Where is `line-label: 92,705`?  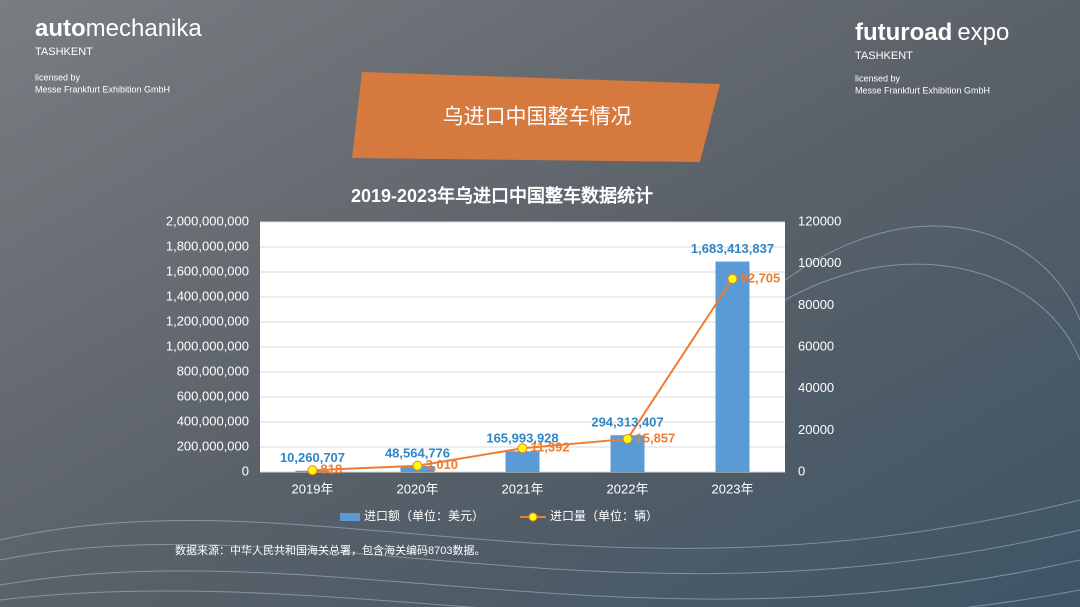 line-label: 92,705 is located at coordinates (761, 277).